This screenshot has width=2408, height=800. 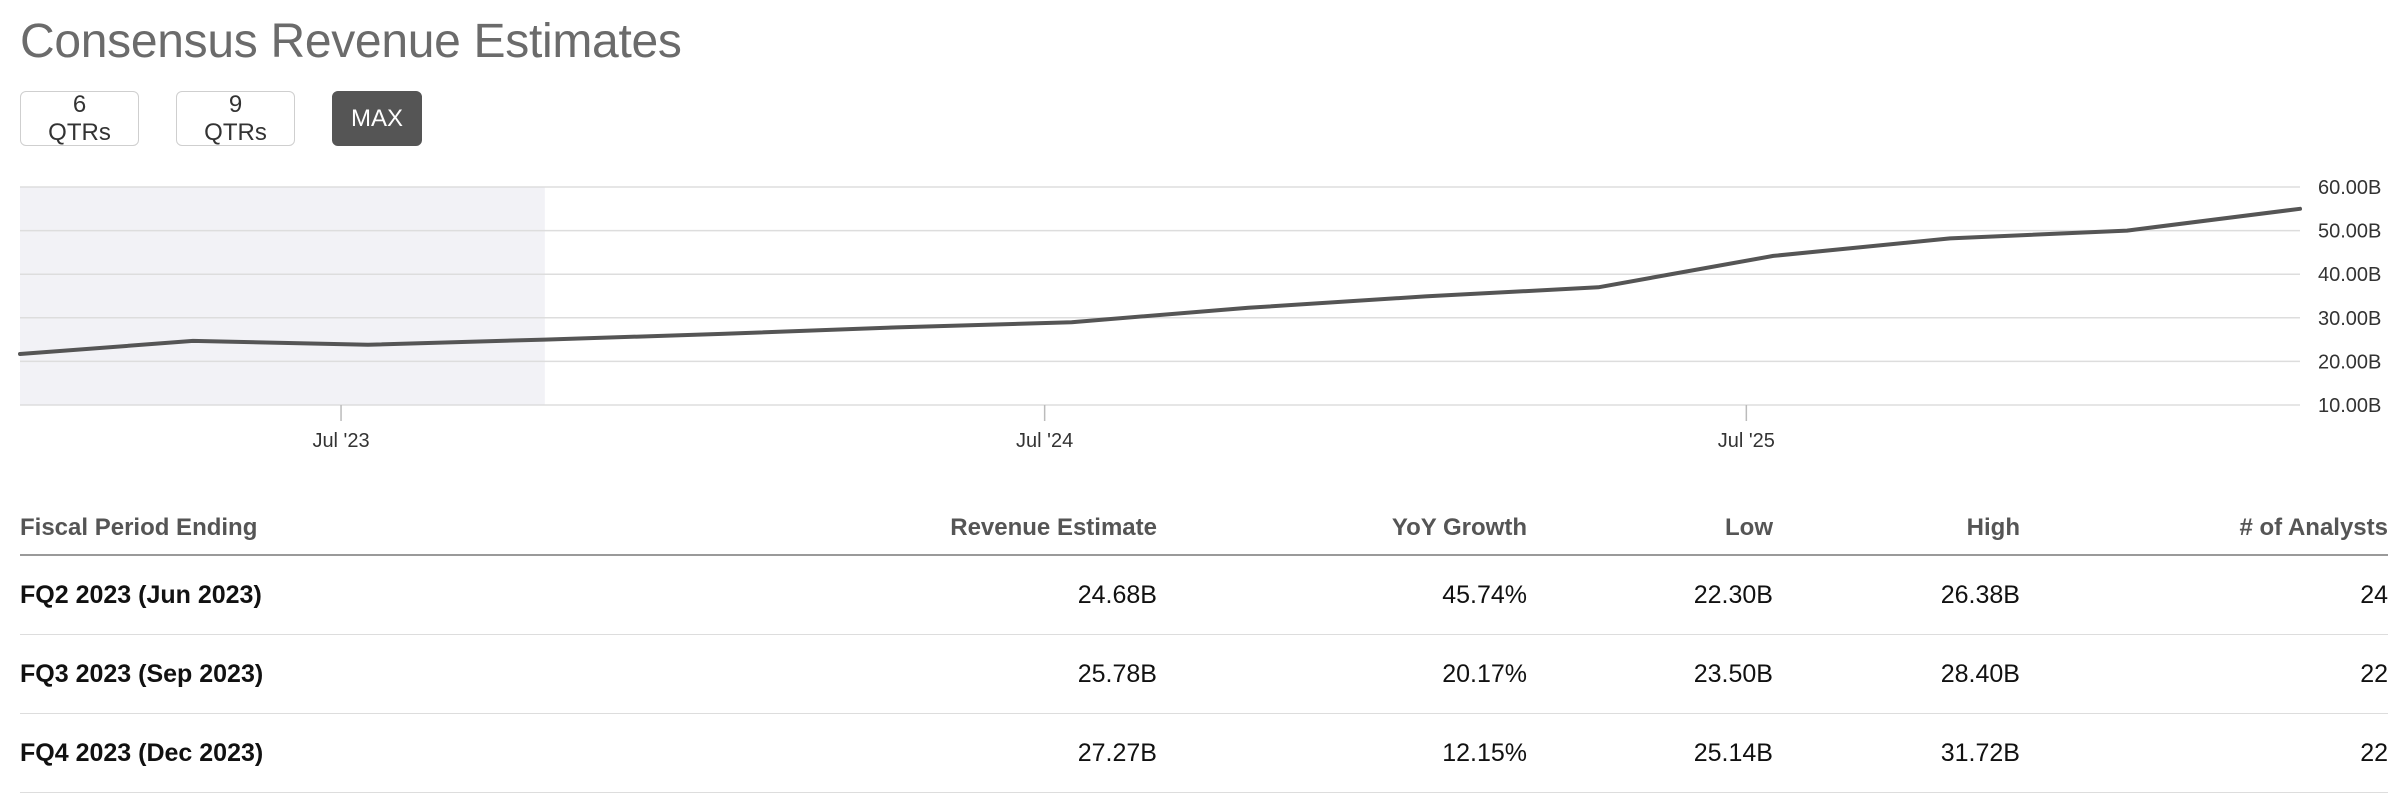 What do you see at coordinates (788, 595) in the screenshot?
I see `cell-revenue-estimate: 24.68B` at bounding box center [788, 595].